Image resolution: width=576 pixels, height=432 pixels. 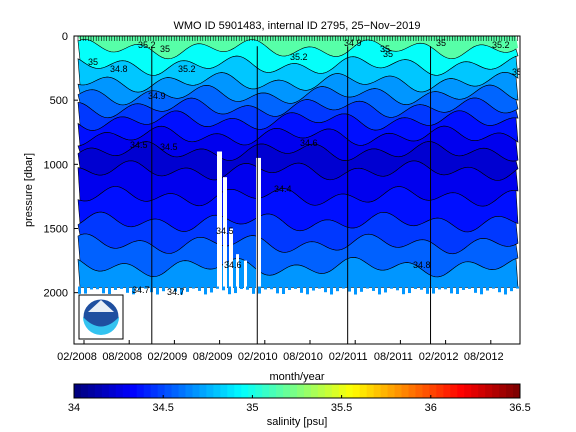 I want to click on x-tick-label: 08/2009, so click(x=213, y=357).